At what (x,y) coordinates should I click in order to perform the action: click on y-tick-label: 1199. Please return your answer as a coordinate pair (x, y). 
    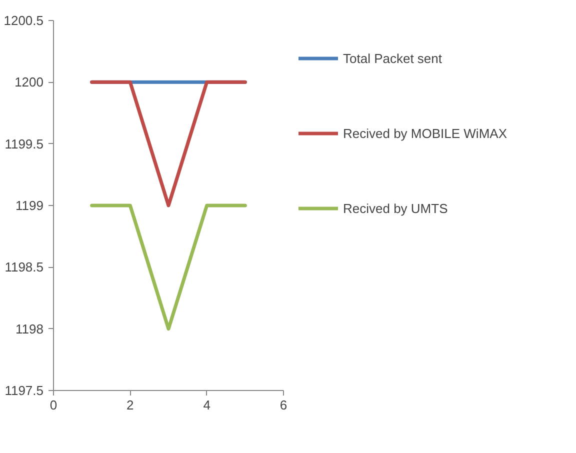
    Looking at the image, I should click on (30, 205).